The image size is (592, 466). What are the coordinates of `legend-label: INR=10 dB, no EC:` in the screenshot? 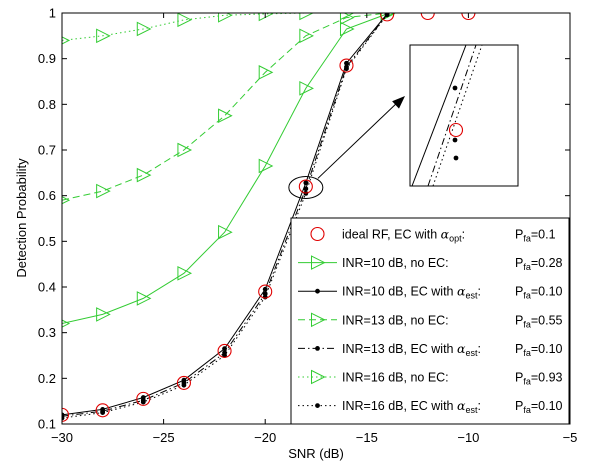 It's located at (395, 263).